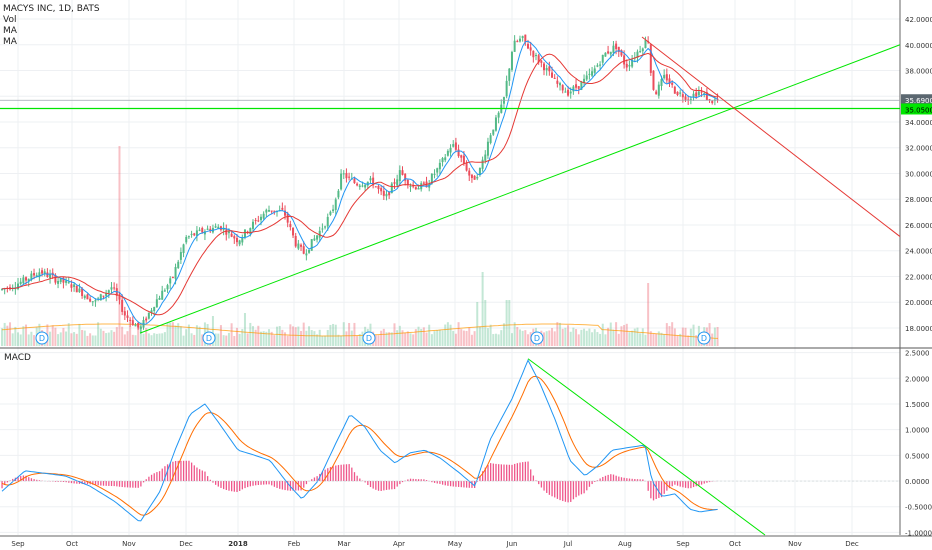 This screenshot has height=550, width=932. Describe the element at coordinates (294, 544) in the screenshot. I see `time-tick-label: Feb` at that location.